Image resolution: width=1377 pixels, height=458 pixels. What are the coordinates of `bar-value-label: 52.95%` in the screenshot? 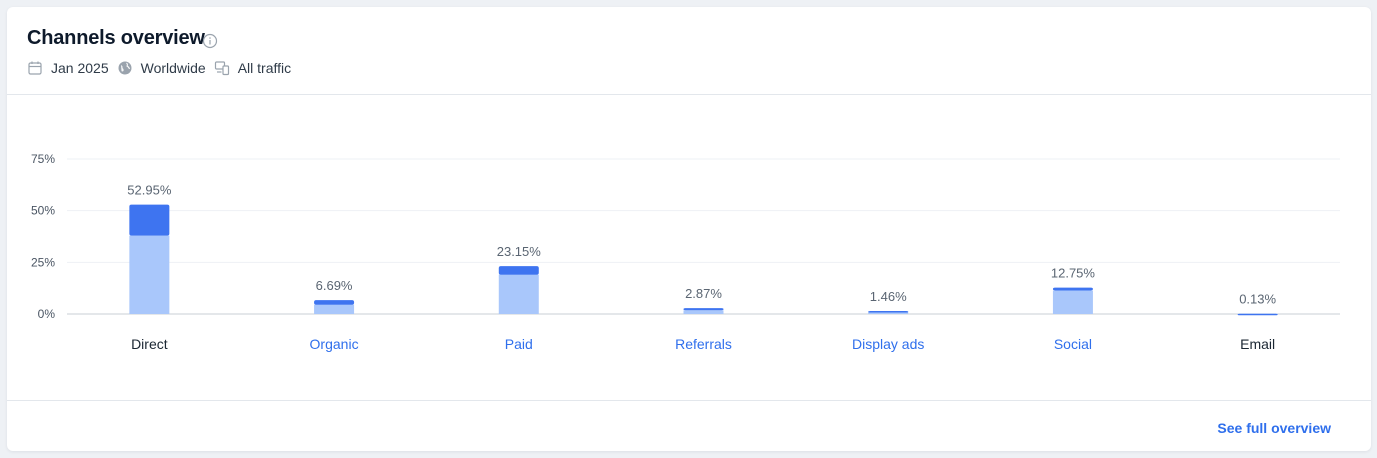 It's located at (149, 190).